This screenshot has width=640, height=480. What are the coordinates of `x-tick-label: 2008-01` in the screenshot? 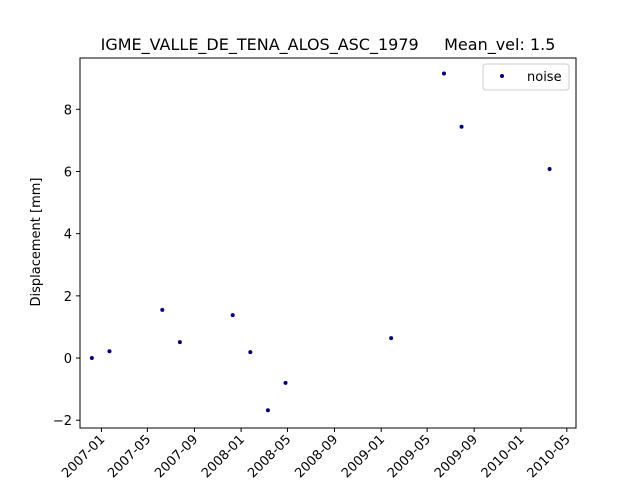 It's located at (223, 456).